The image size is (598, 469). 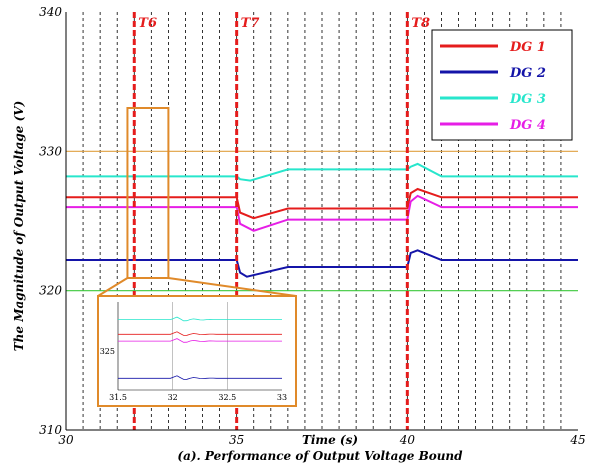 I want to click on zoom-box, so click(x=197, y=202).